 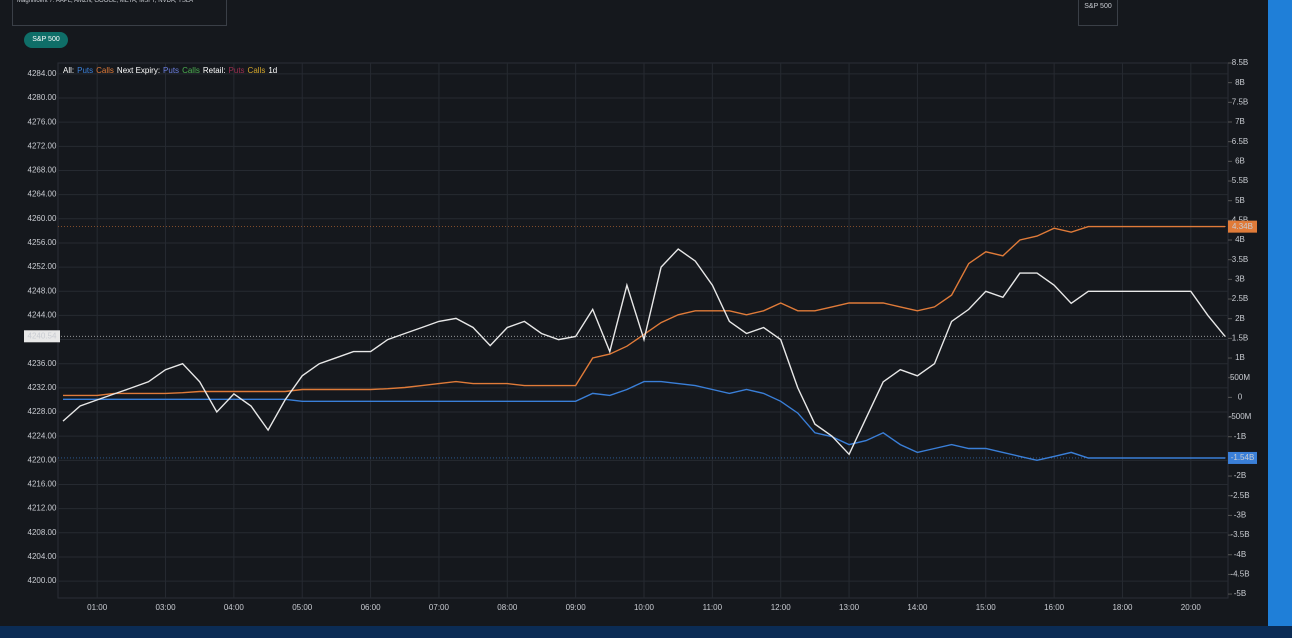 I want to click on y2-tick-label: 3B, so click(x=1240, y=278).